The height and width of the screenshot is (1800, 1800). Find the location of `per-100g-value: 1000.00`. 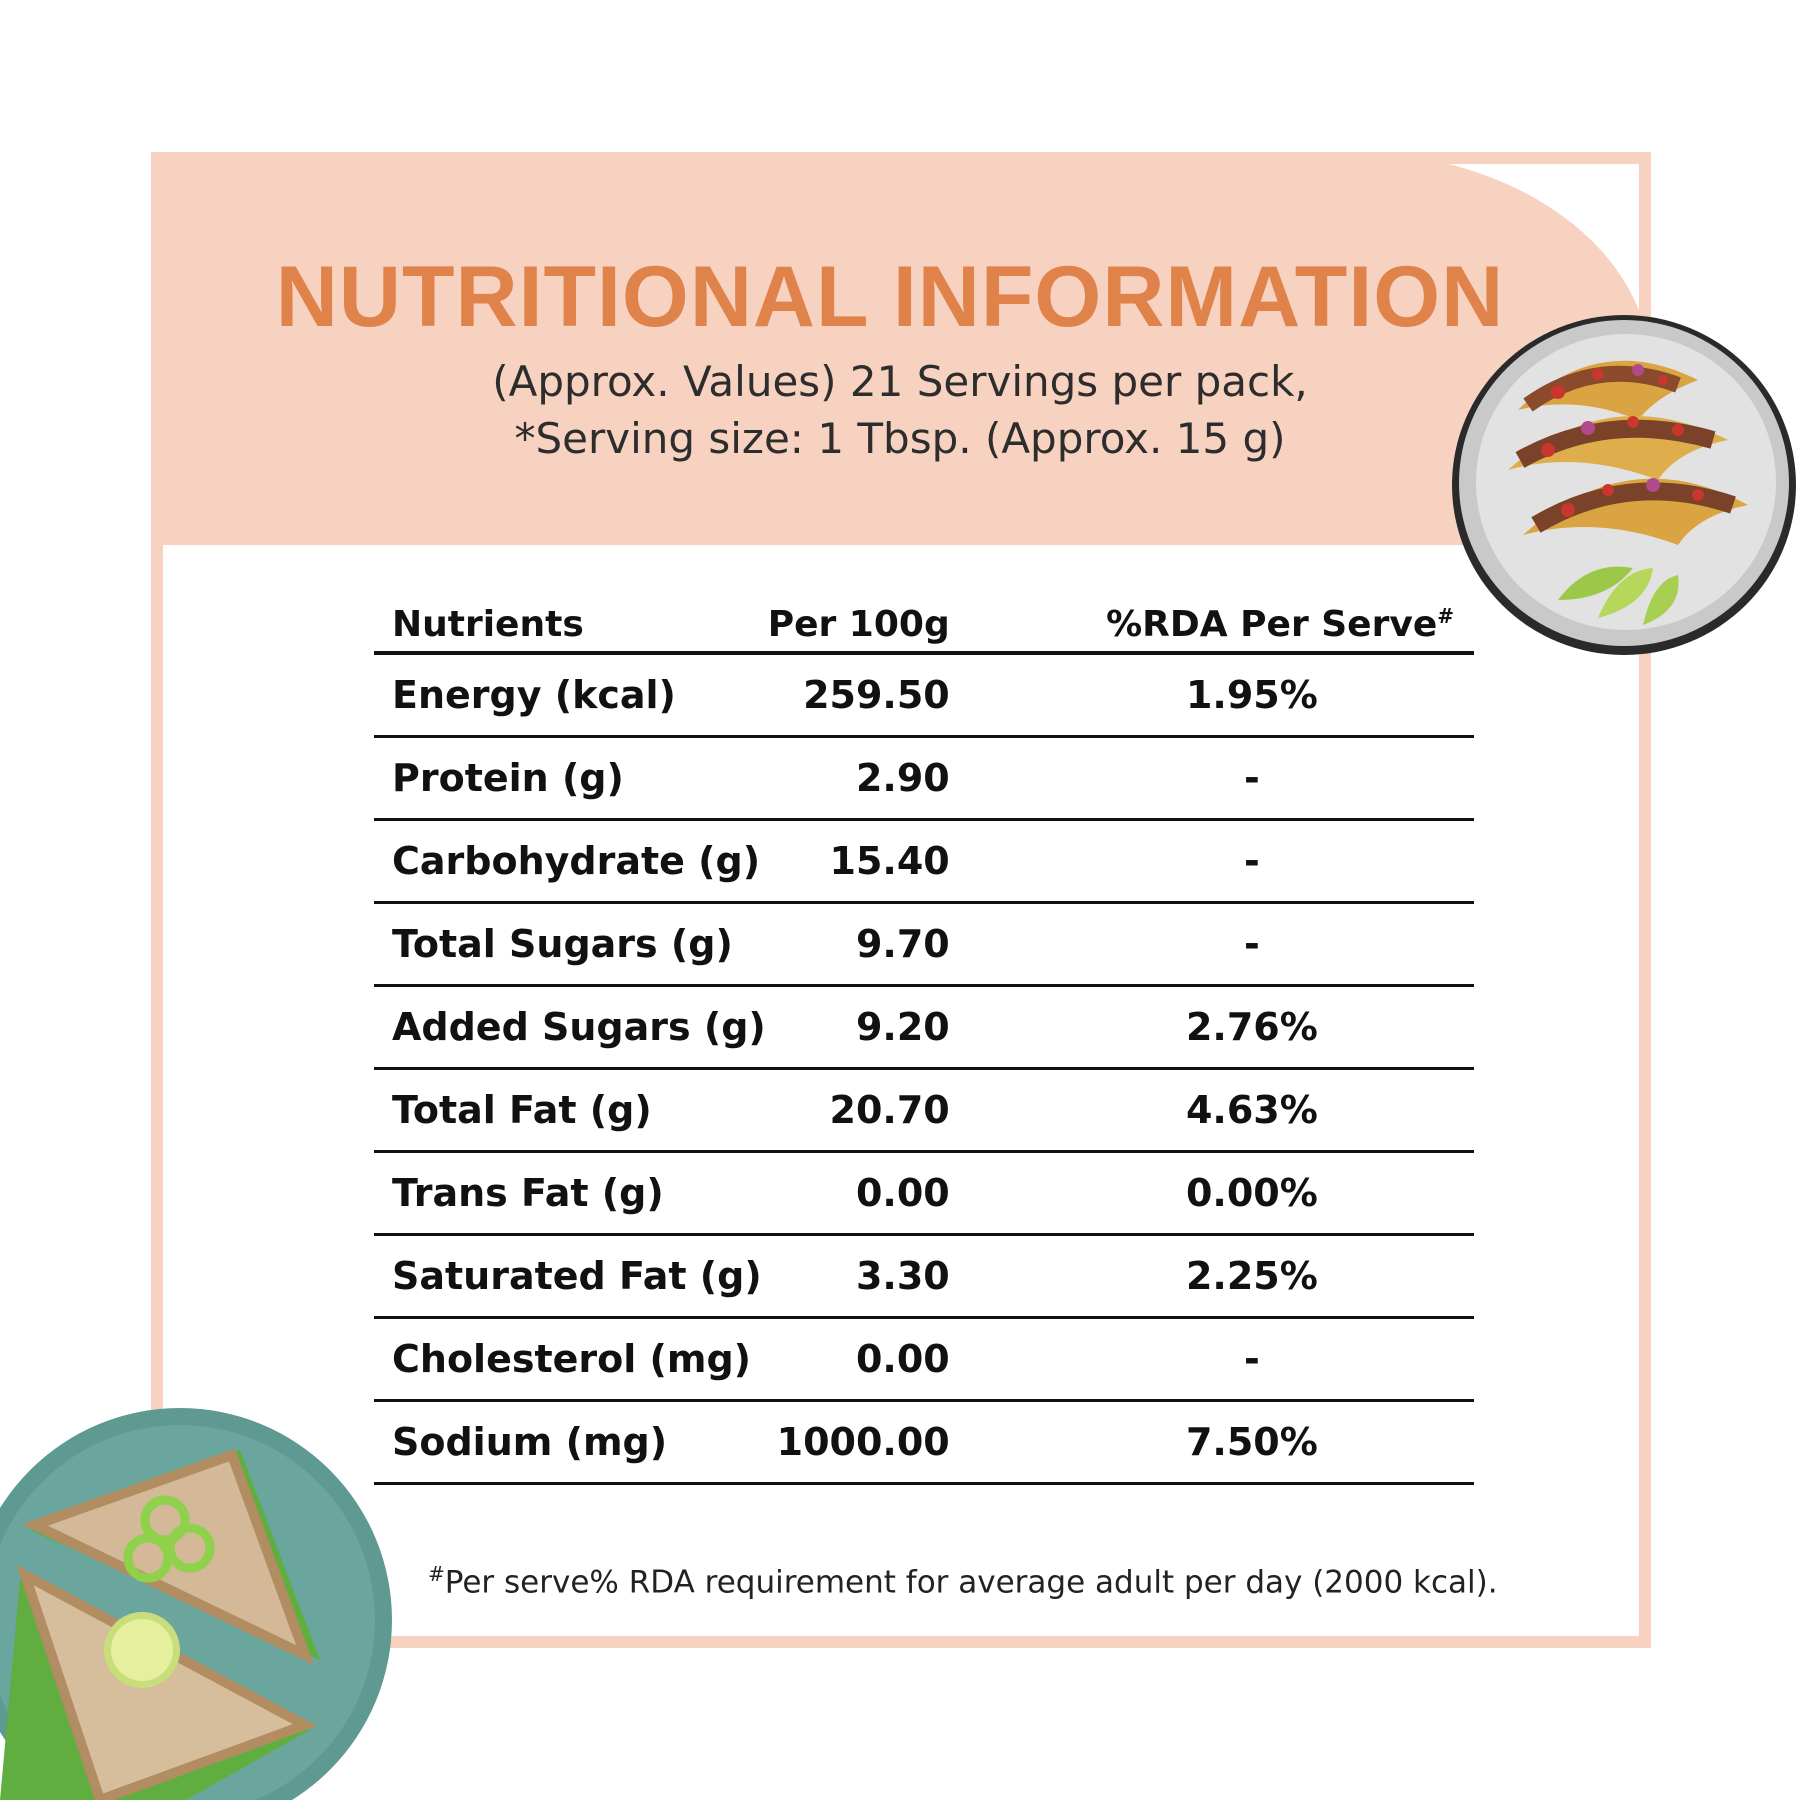

per-100g-value: 1000.00 is located at coordinates (858, 1442).